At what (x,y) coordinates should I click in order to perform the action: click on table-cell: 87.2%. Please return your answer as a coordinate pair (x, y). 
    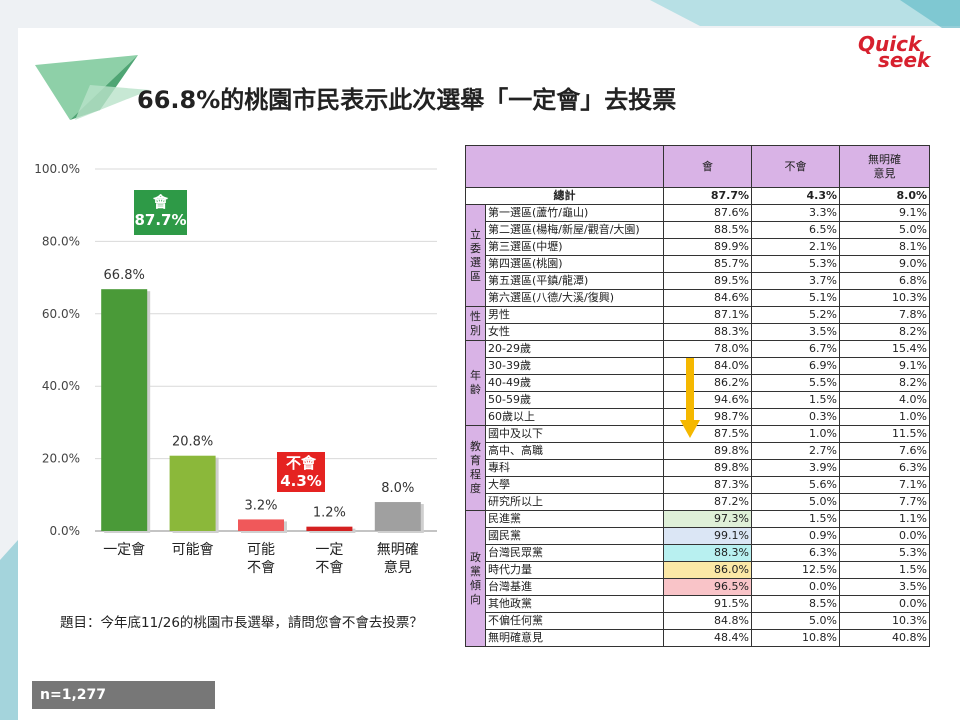
    Looking at the image, I should click on (707, 502).